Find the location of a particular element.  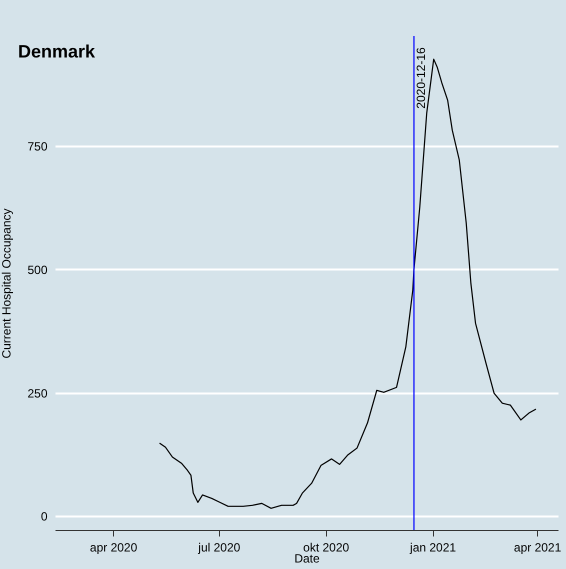

chart-title: Denmark is located at coordinates (57, 51).